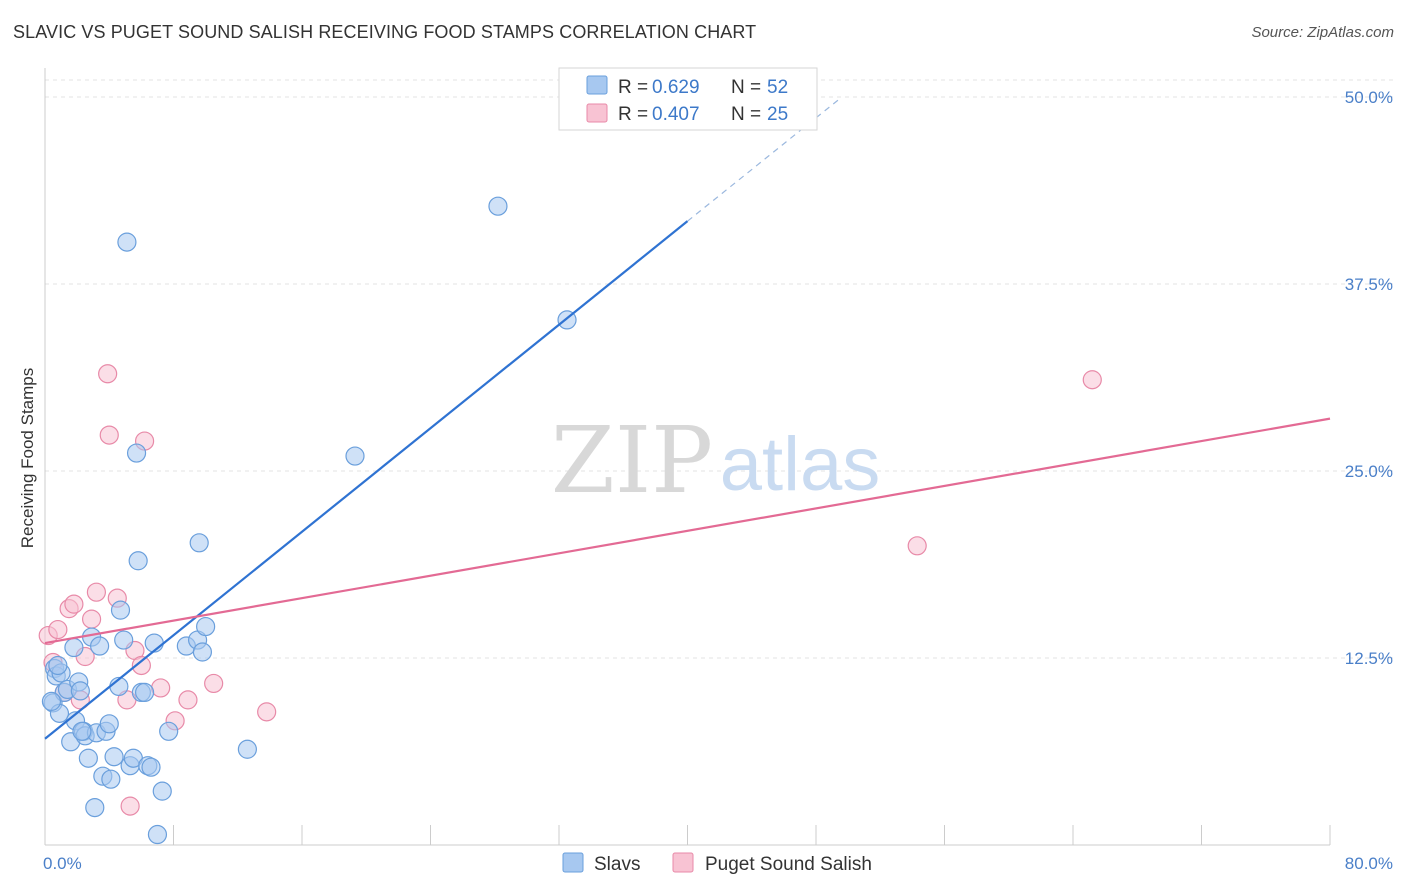  What do you see at coordinates (573, 862) in the screenshot?
I see `bottom-legend-swatch-slavs` at bounding box center [573, 862].